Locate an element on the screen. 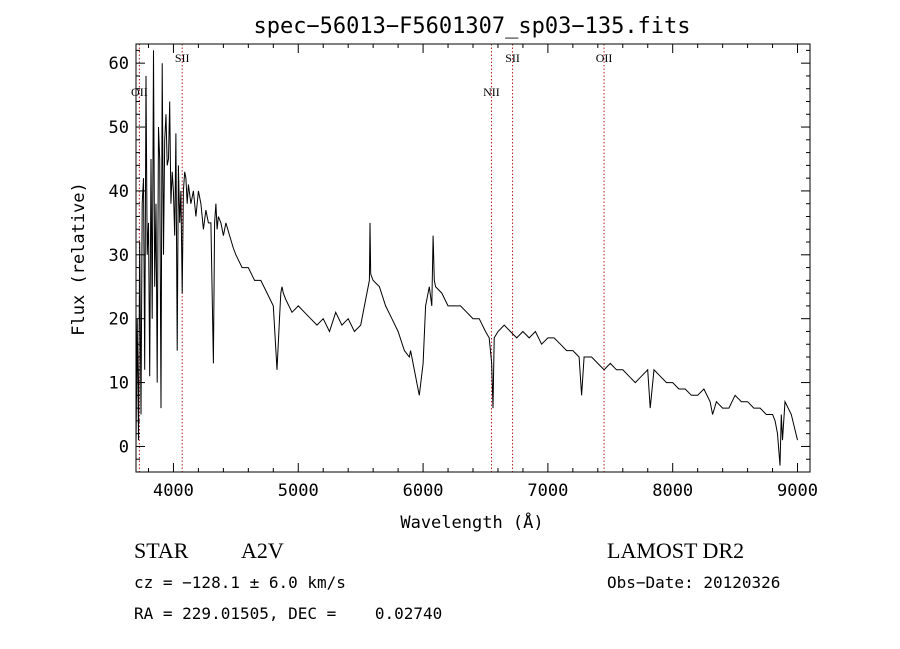  object-class: STAR is located at coordinates (161, 550).